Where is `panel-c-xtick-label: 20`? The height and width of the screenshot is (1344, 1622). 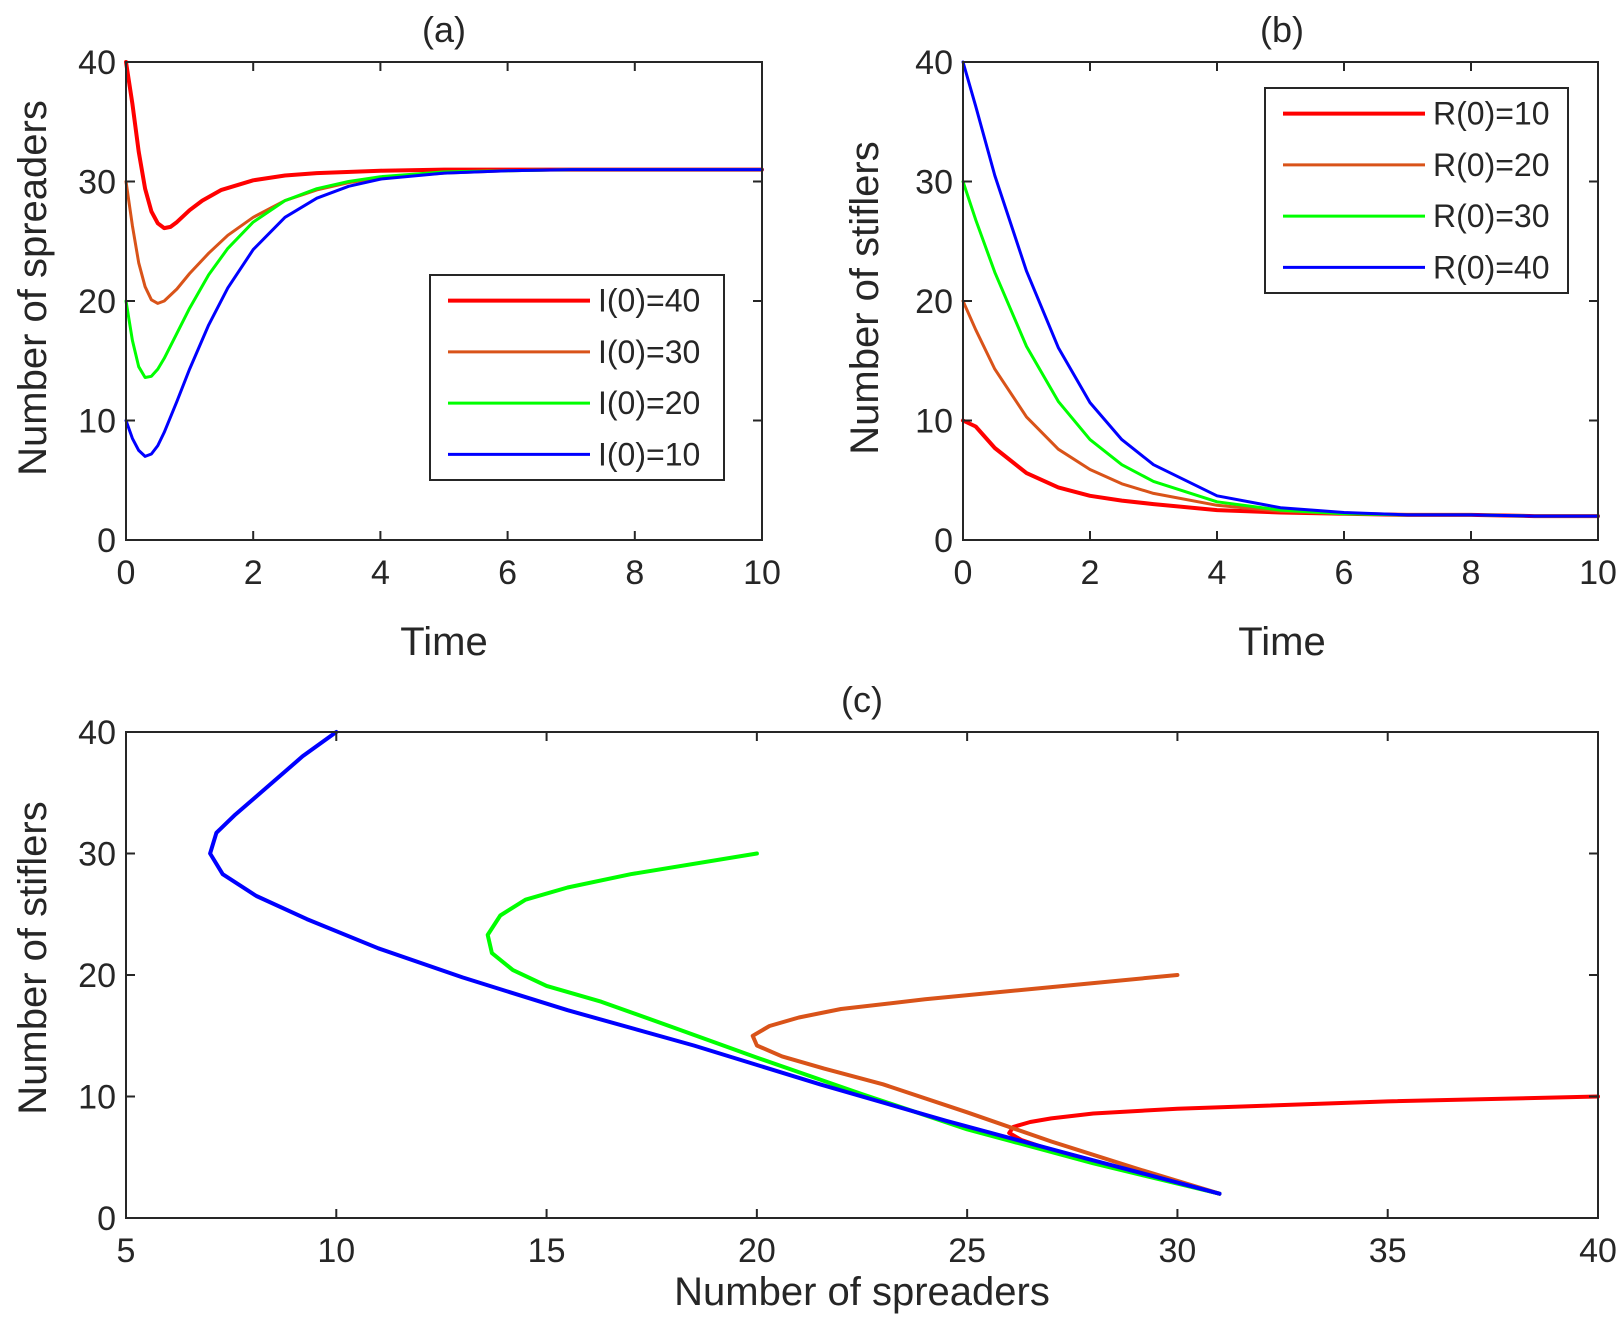 panel-c-xtick-label: 20 is located at coordinates (757, 1251).